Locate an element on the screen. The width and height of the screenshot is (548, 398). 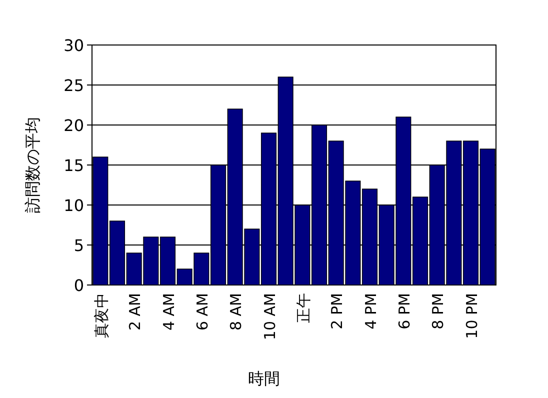
x-axis-title: 時間 is located at coordinates (264, 378).